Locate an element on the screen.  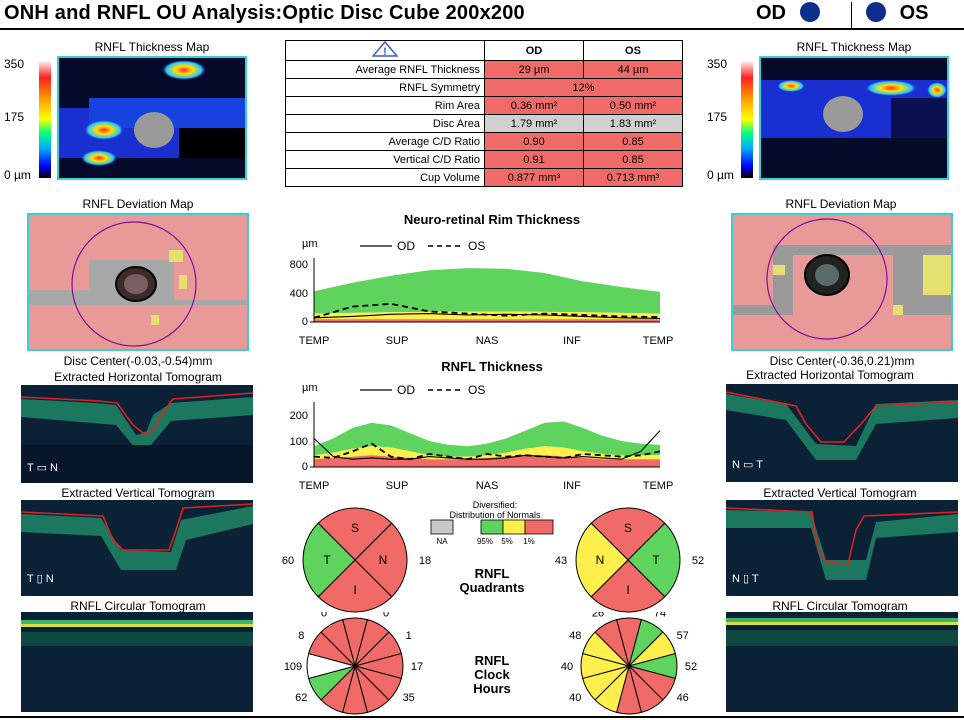
tomo-t-label: T ▯ N is located at coordinates (40, 579).